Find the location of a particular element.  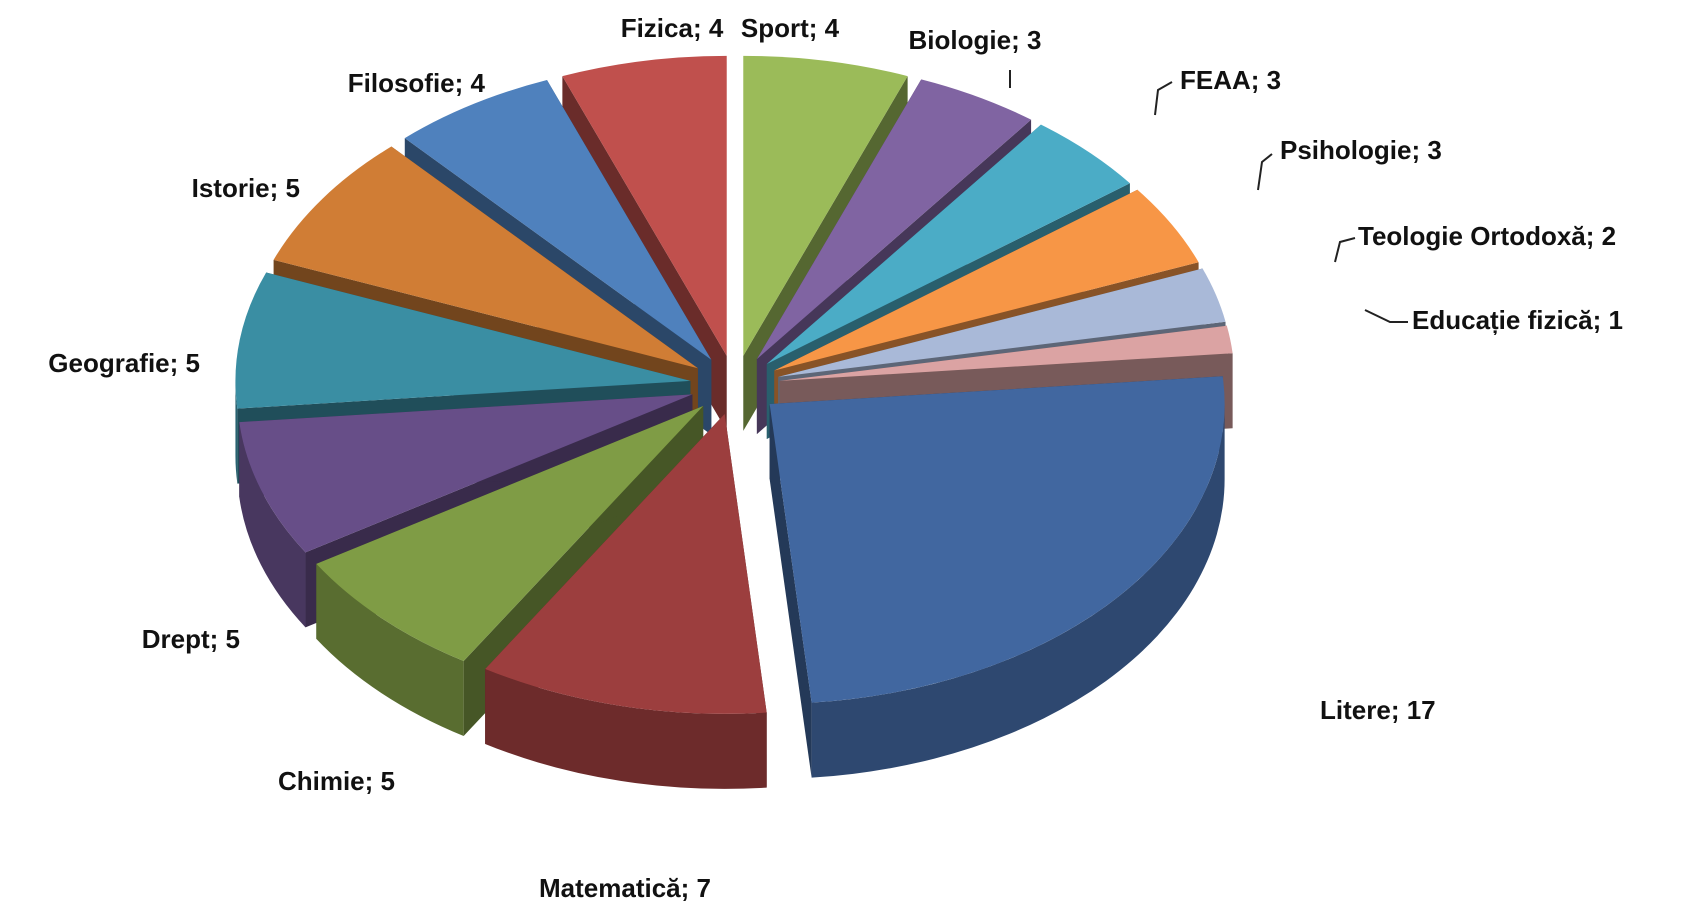

data-label: Biologie; 3 is located at coordinates (975, 40).